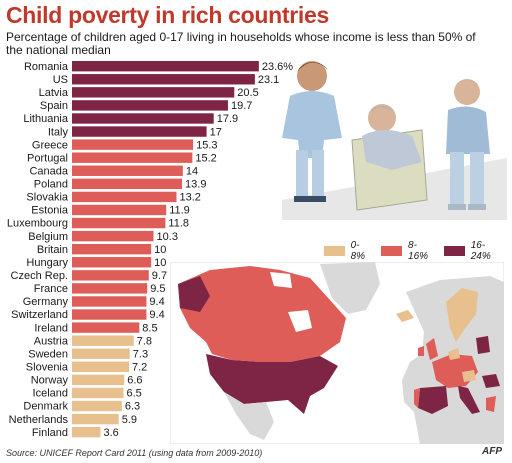  What do you see at coordinates (156, 302) in the screenshot?
I see `value-label-18: 9.4` at bounding box center [156, 302].